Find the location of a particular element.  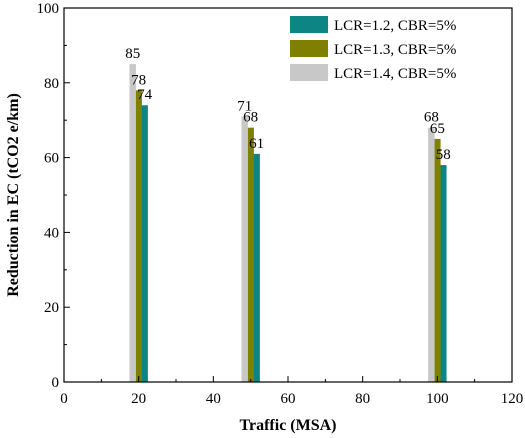

y-tick-label: 0 is located at coordinates (56, 383).